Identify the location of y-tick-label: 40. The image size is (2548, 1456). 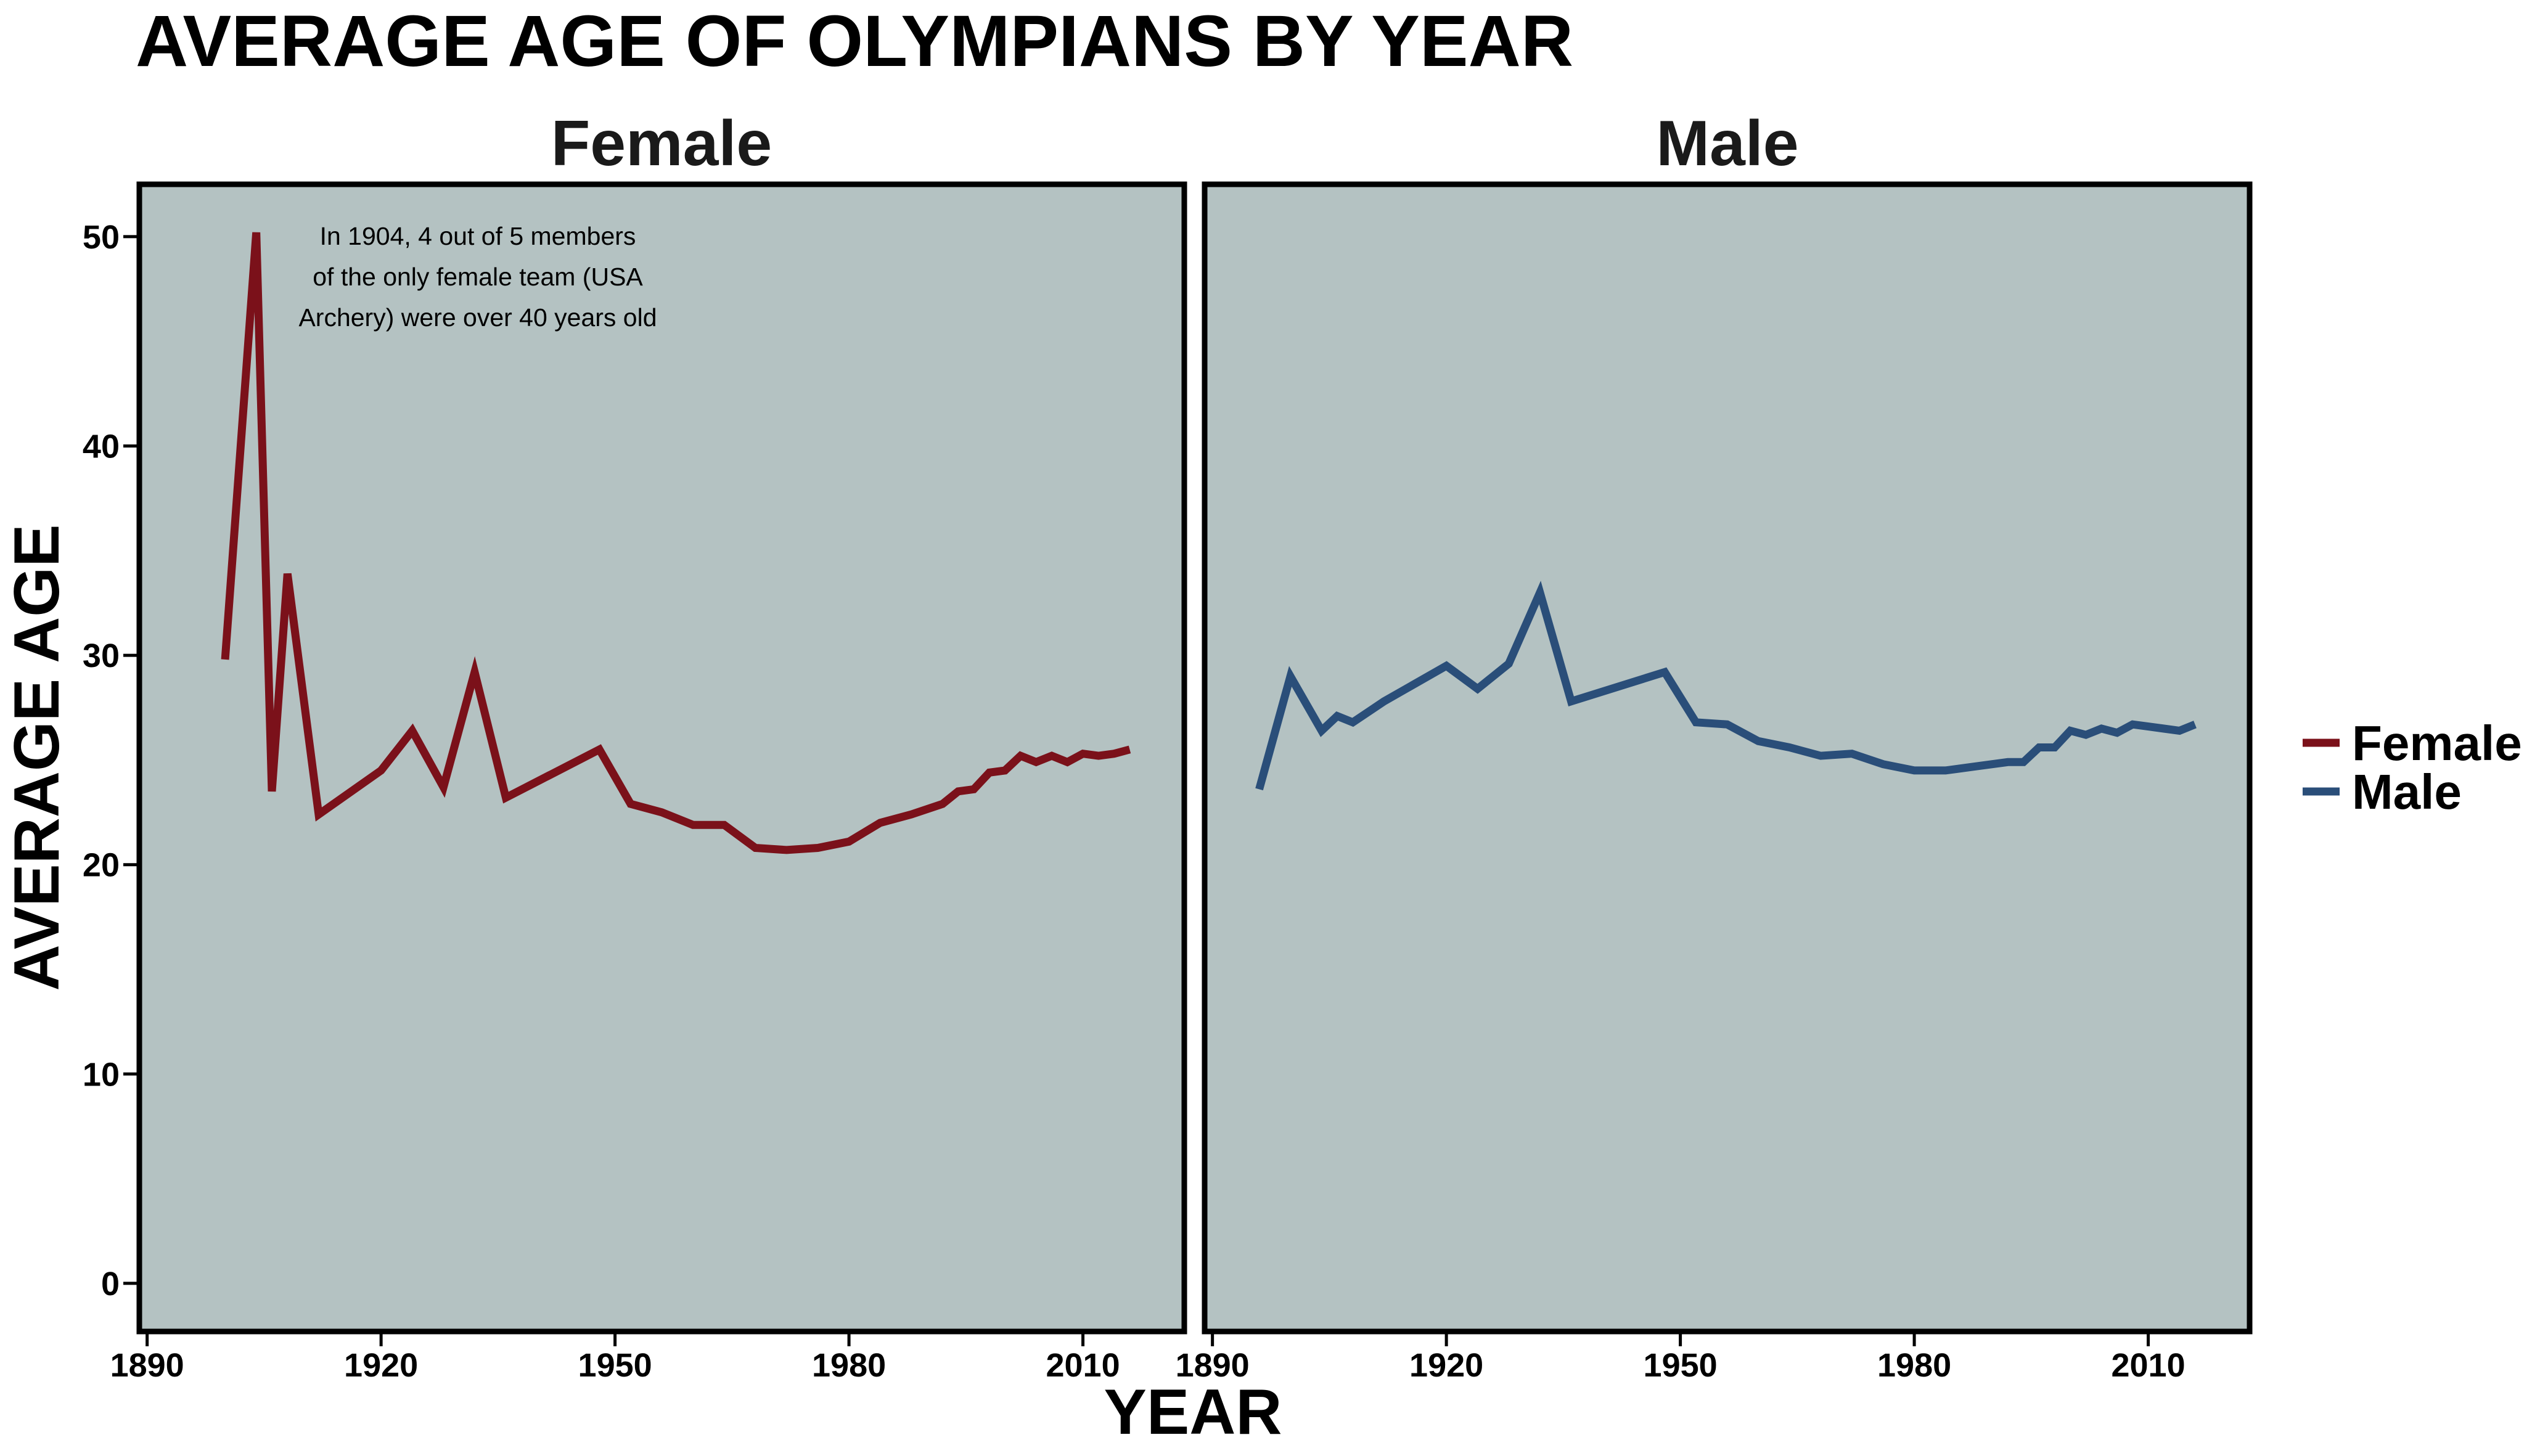
(101, 446).